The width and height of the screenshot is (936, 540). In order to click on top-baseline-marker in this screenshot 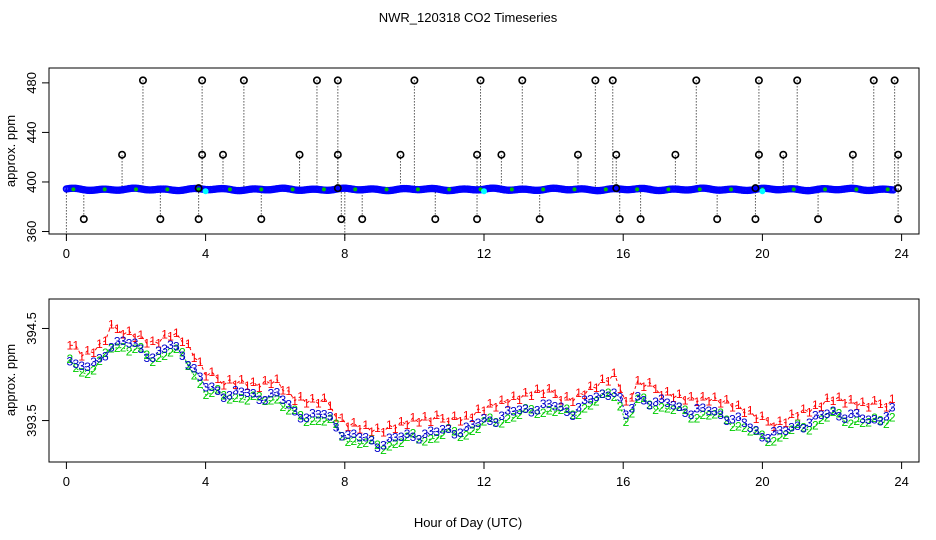, I will do `click(198, 188)`.